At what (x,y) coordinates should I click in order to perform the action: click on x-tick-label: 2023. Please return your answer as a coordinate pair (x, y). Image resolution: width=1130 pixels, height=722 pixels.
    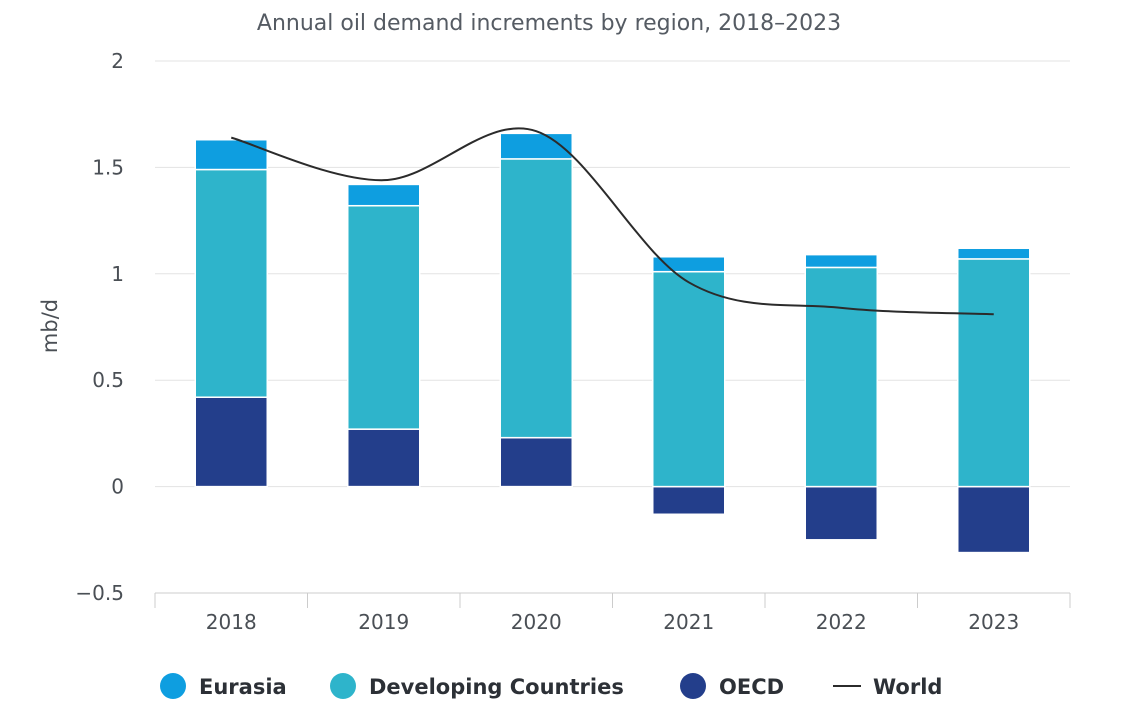
    Looking at the image, I should click on (993, 622).